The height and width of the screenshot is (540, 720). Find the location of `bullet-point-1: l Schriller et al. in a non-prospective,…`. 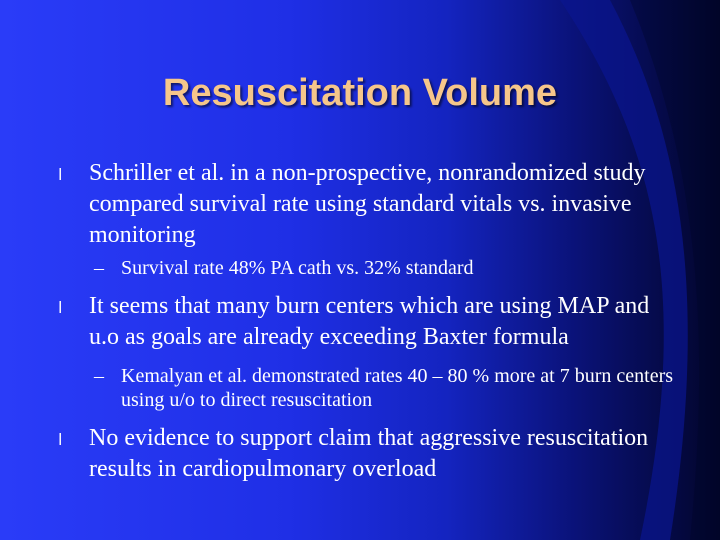

bullet-point-1: l Schriller et al. in a non-prospective,… is located at coordinates (353, 204).